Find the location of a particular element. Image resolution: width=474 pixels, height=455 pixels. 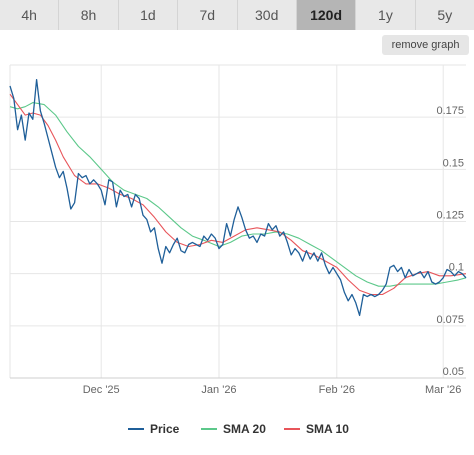

legend-item-sma-10: SMA 10 is located at coordinates (316, 429).